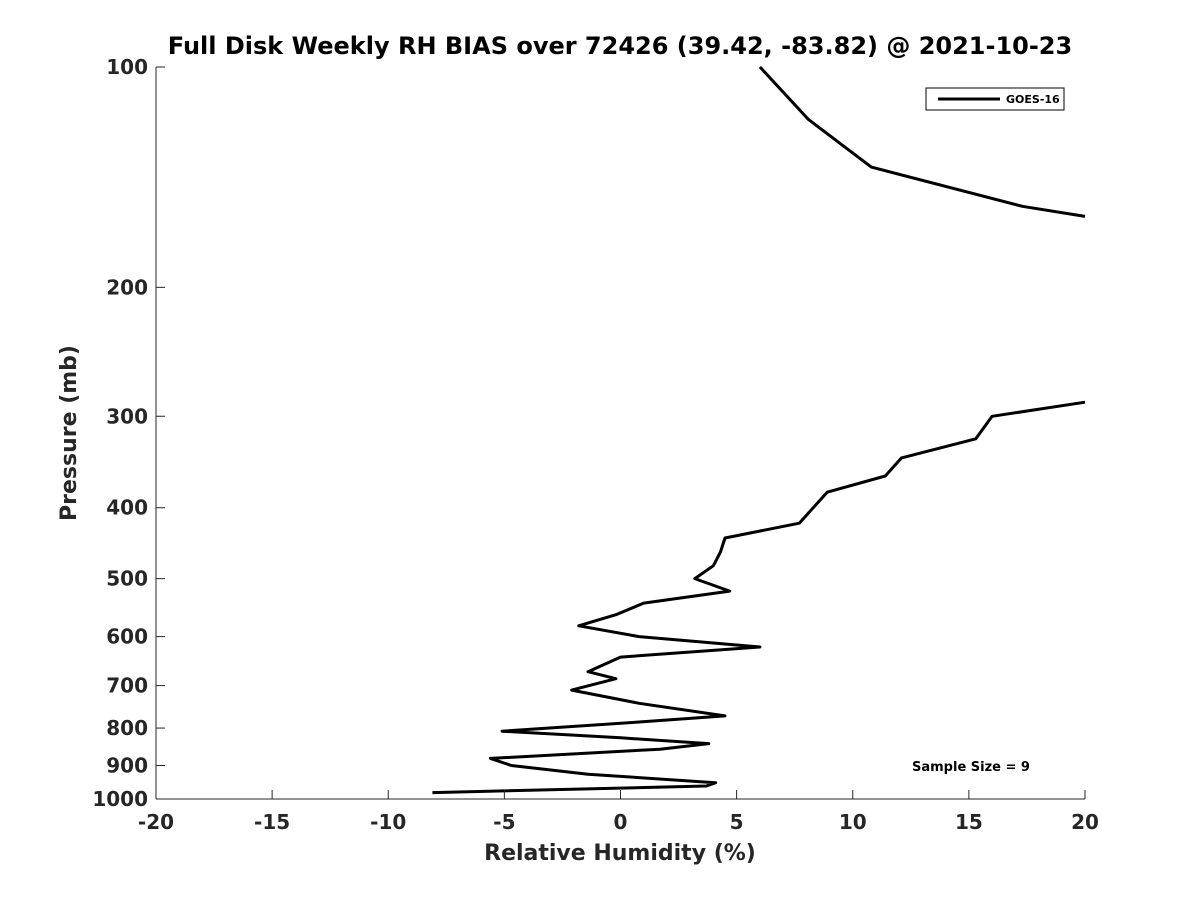 The height and width of the screenshot is (900, 1200). Describe the element at coordinates (127, 686) in the screenshot. I see `y-tick-label: 700` at that location.